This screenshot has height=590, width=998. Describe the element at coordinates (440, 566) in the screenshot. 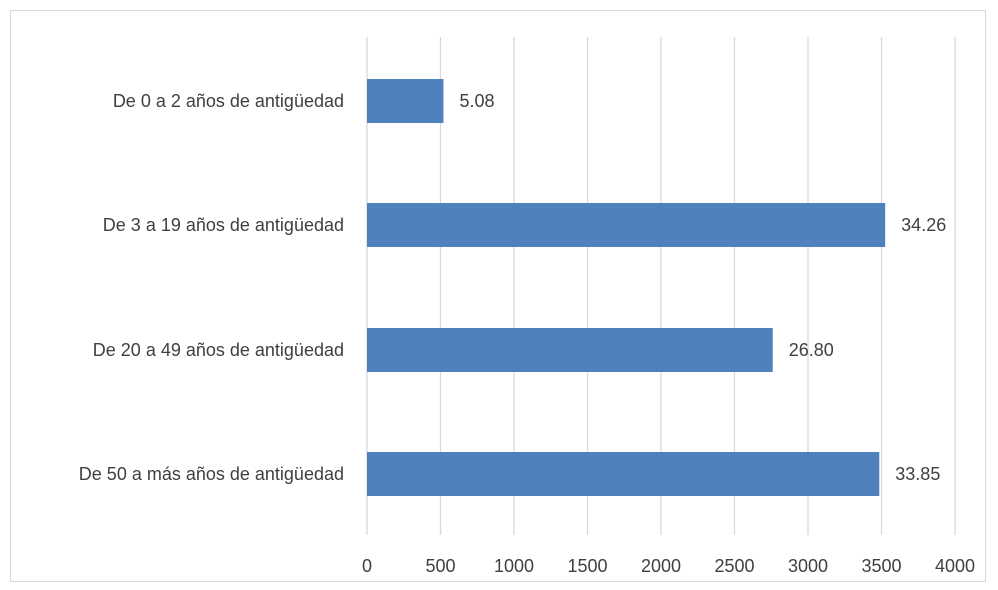

I see `x-tick-label-500: 500` at that location.